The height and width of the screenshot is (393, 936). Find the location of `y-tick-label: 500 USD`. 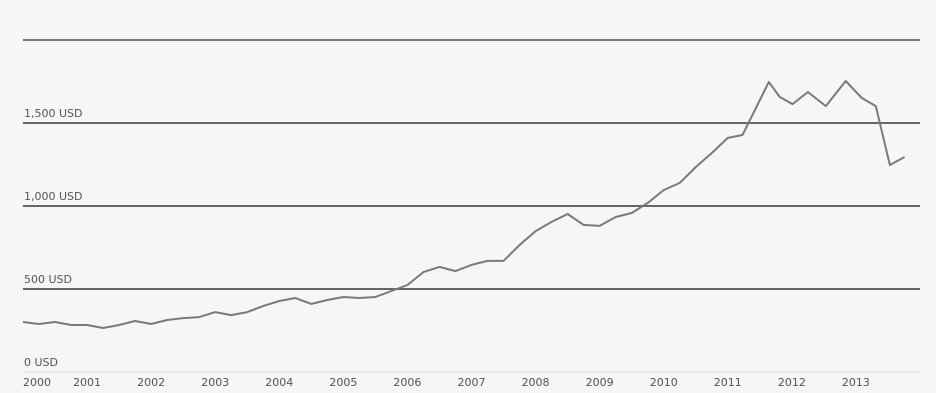

y-tick-label: 500 USD is located at coordinates (48, 279).